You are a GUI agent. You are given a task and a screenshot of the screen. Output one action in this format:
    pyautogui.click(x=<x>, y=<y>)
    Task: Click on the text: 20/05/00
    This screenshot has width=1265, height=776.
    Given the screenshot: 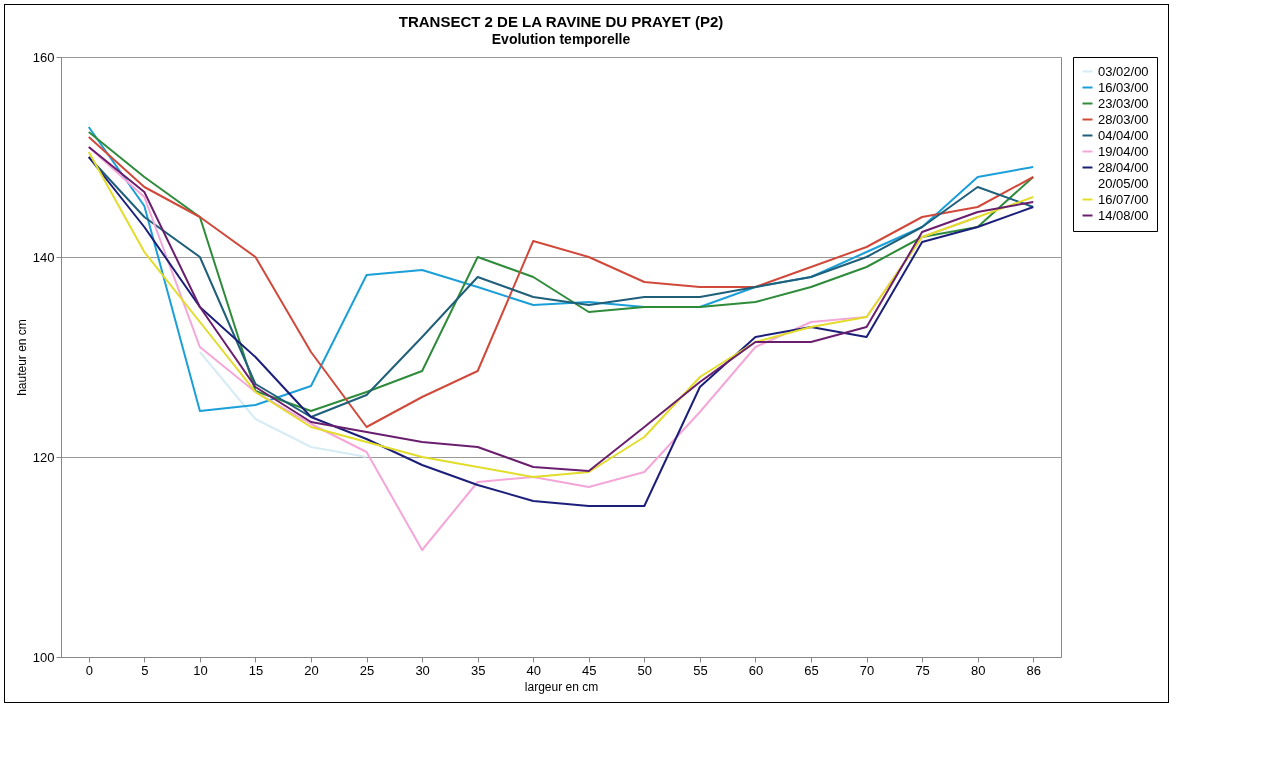 What is the action you would take?
    pyautogui.click(x=1123, y=183)
    